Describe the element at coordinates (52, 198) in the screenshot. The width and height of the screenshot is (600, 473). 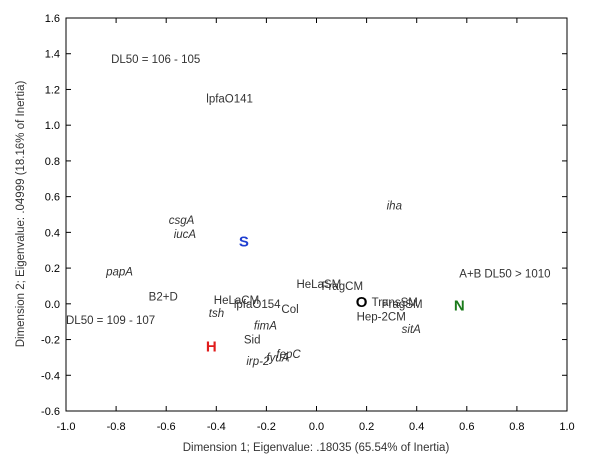
I see `y-tick-label: 0.6` at that location.